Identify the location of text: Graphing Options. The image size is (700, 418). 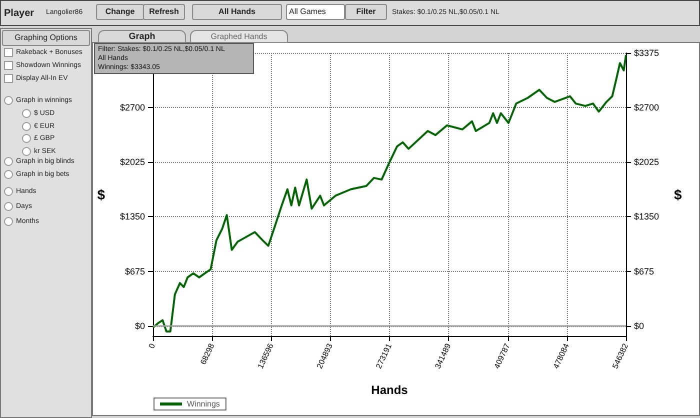
(46, 38).